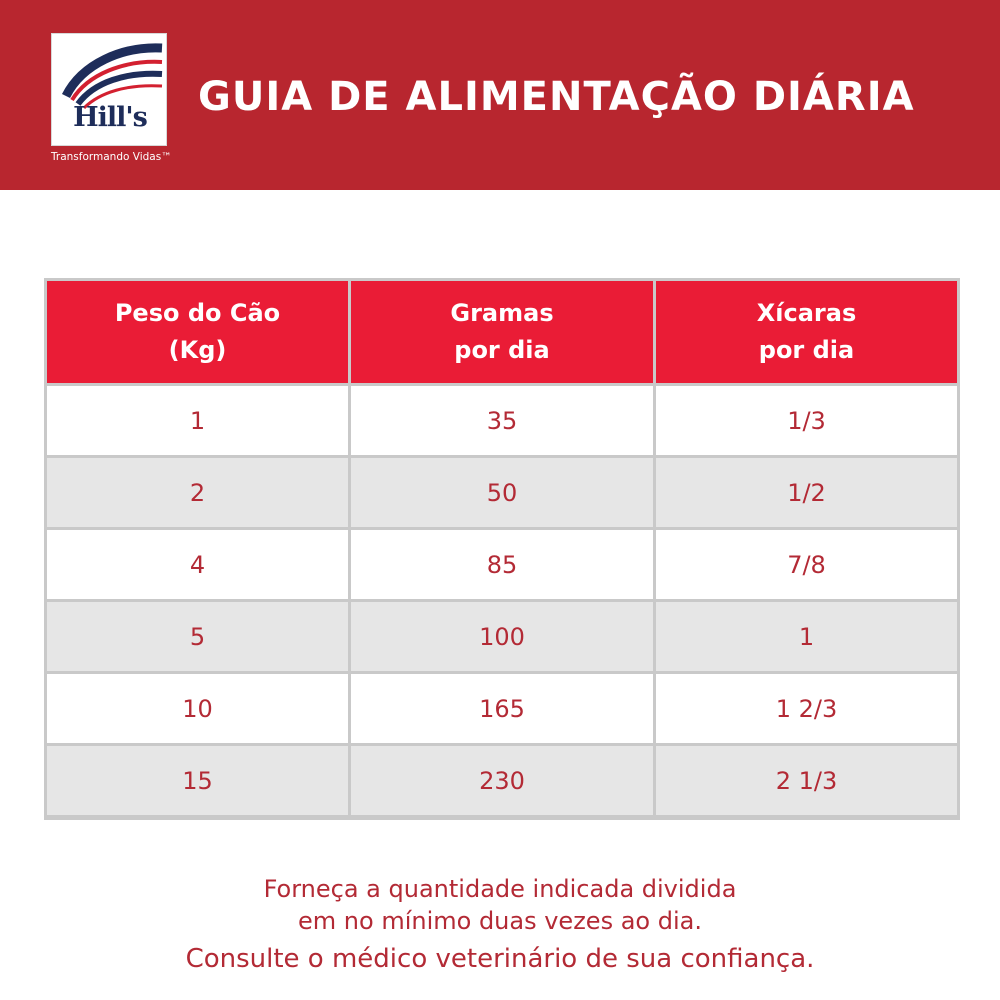  What do you see at coordinates (197, 780) in the screenshot?
I see `cell-weight: 15` at bounding box center [197, 780].